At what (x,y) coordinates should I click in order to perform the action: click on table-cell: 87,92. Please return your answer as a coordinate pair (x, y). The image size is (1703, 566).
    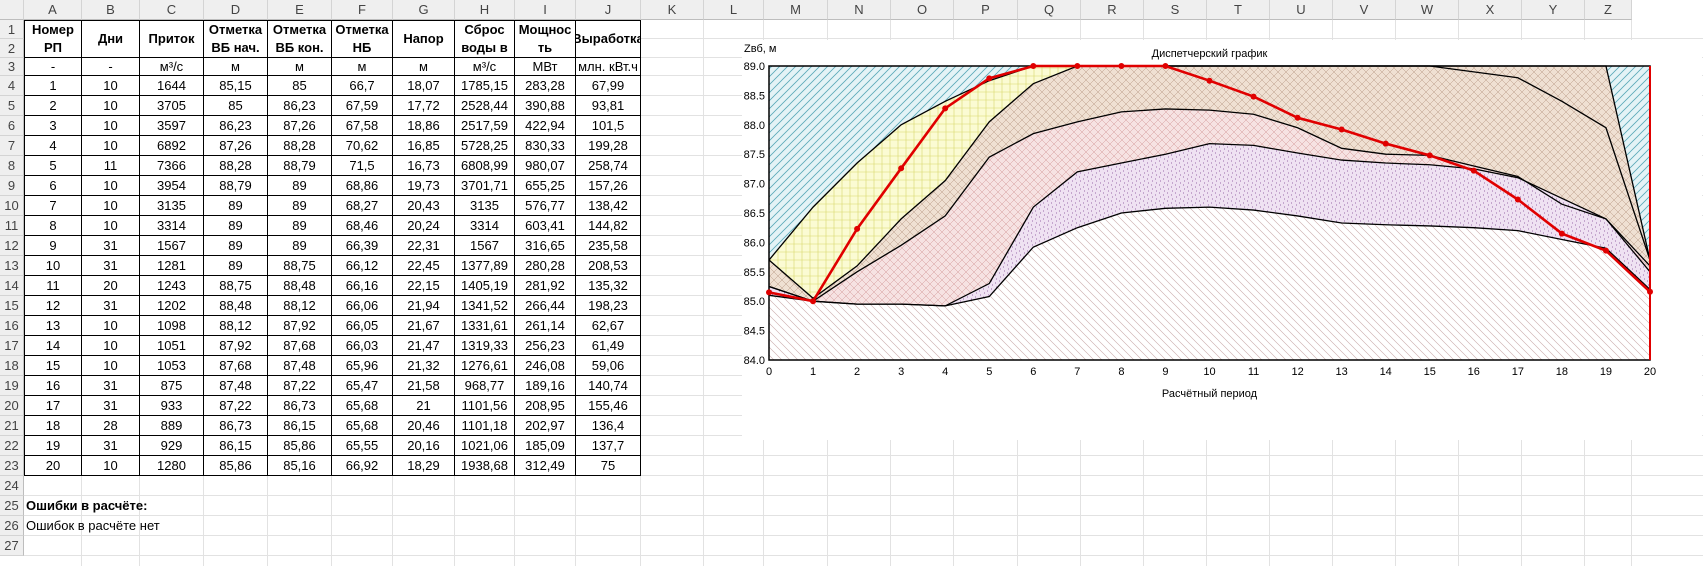
    Looking at the image, I should click on (300, 326).